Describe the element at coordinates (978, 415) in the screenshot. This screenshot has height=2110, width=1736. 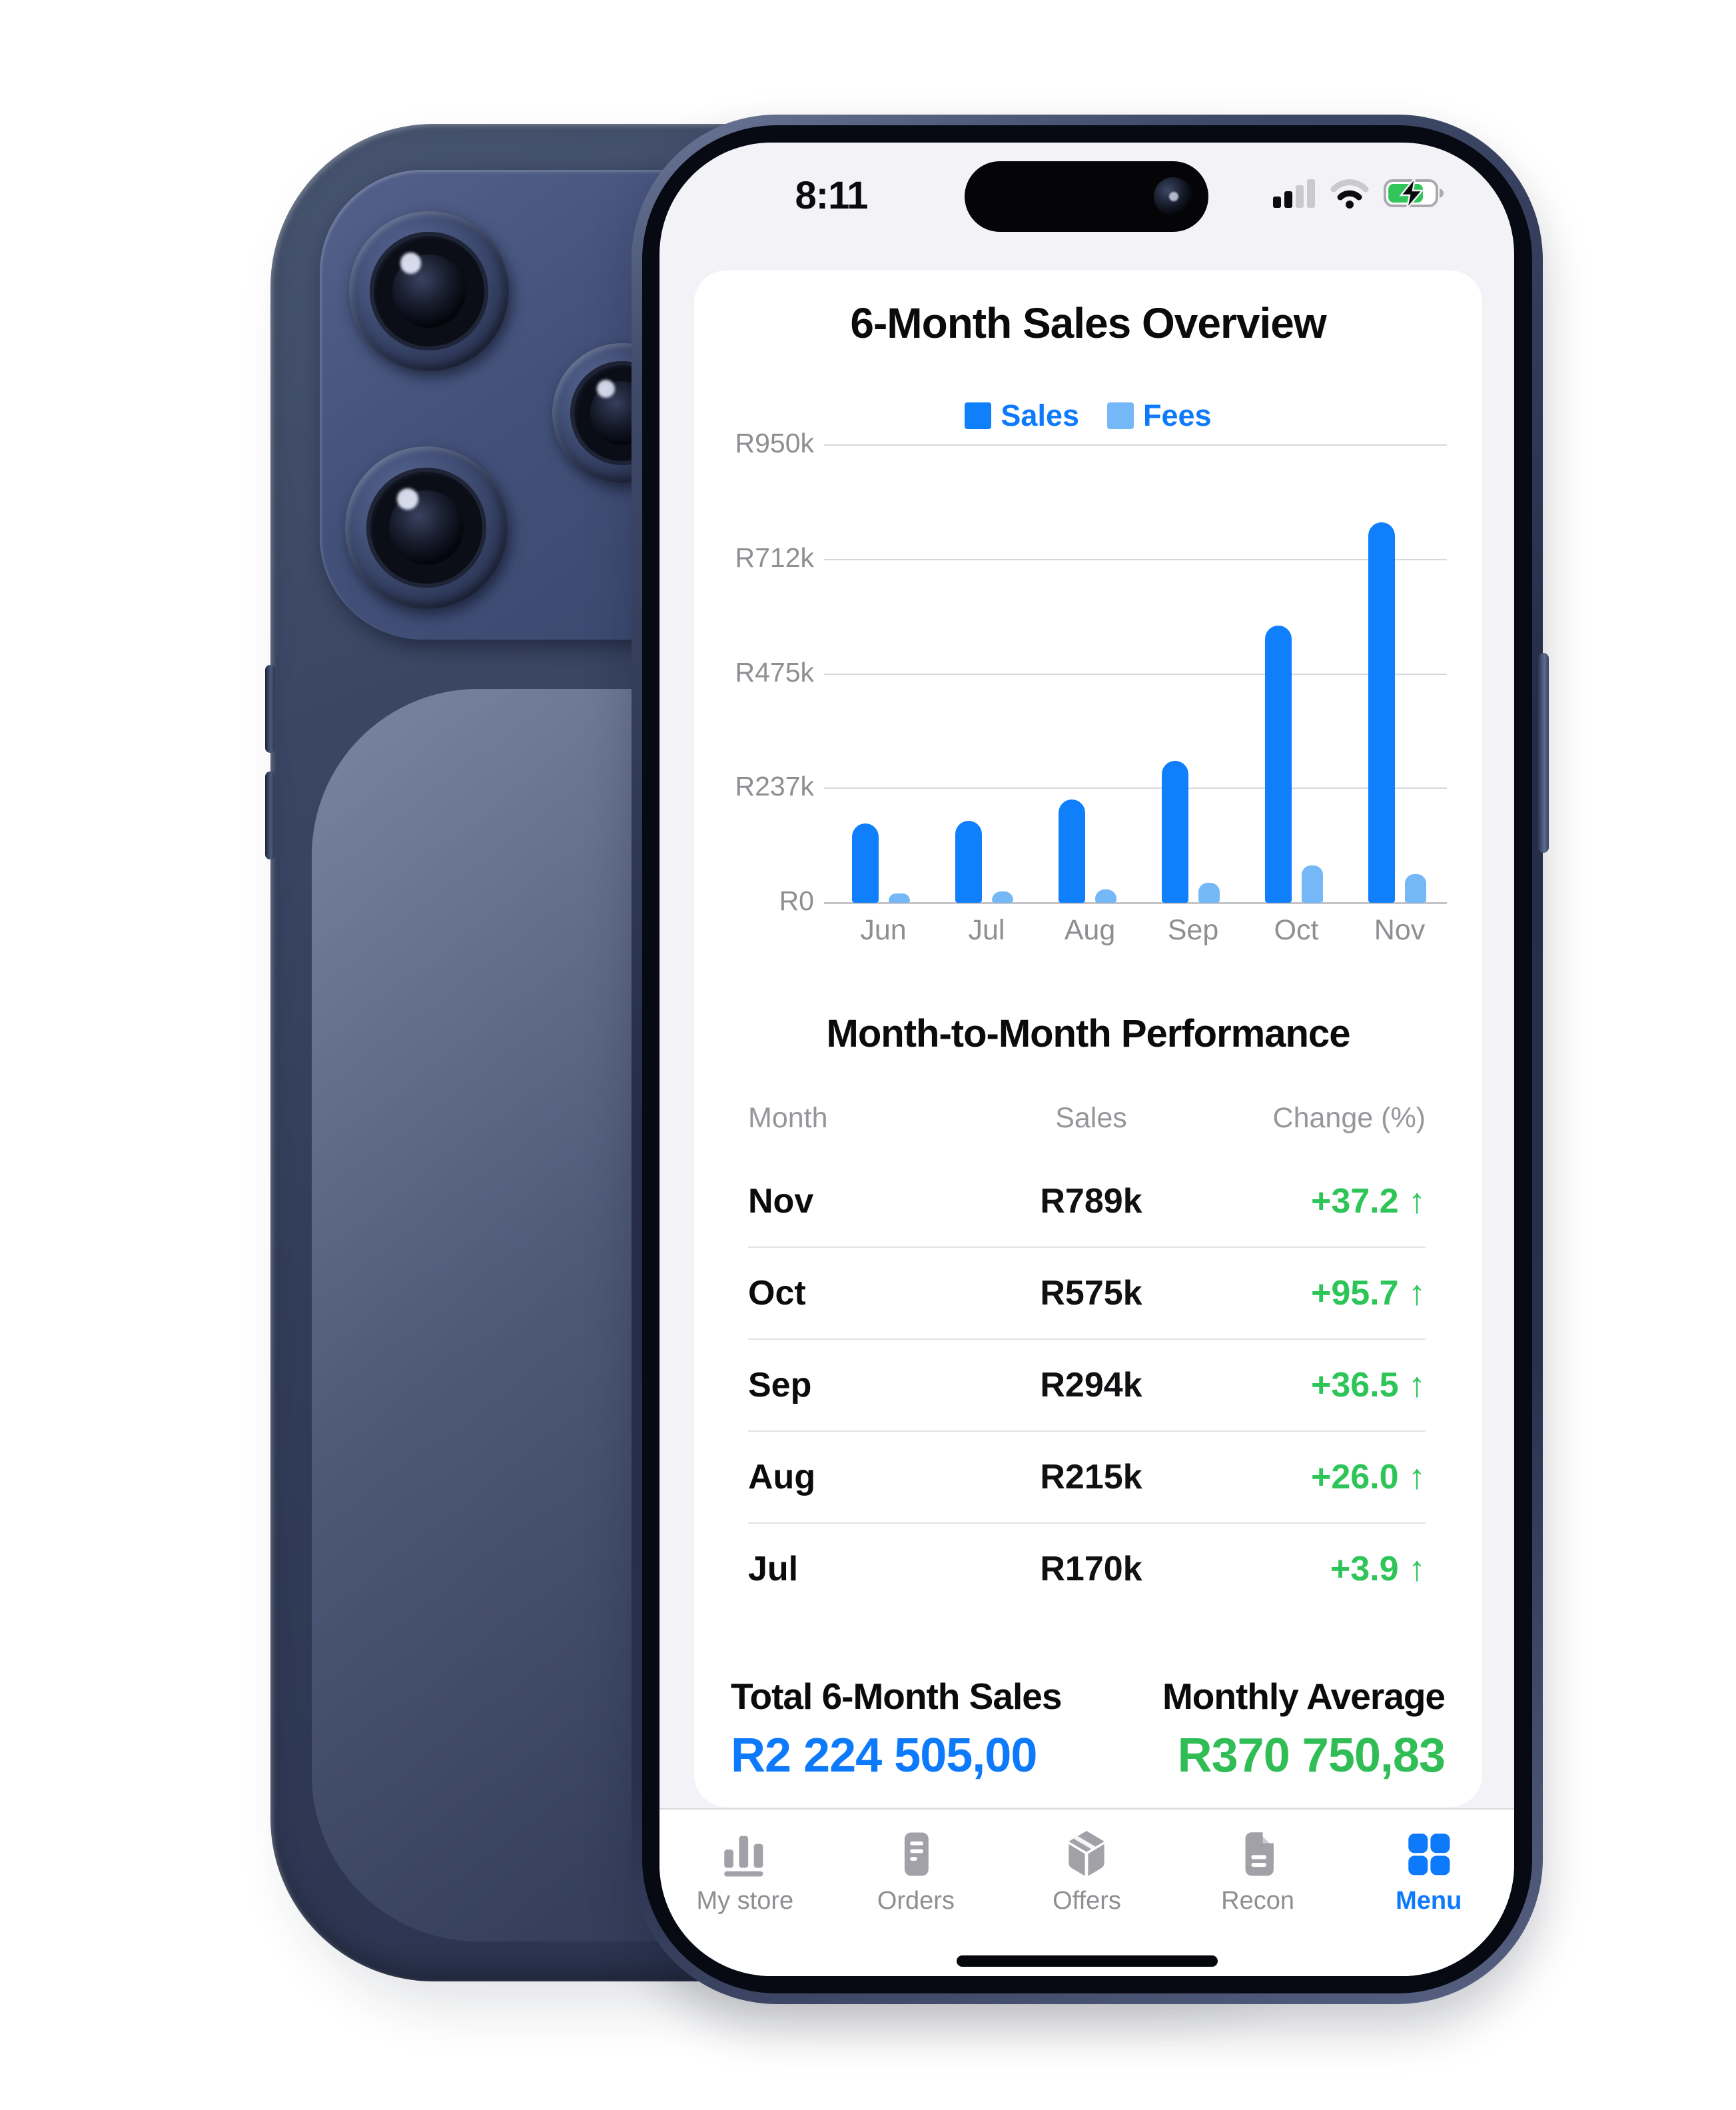
I see `sales-swatch-icon` at that location.